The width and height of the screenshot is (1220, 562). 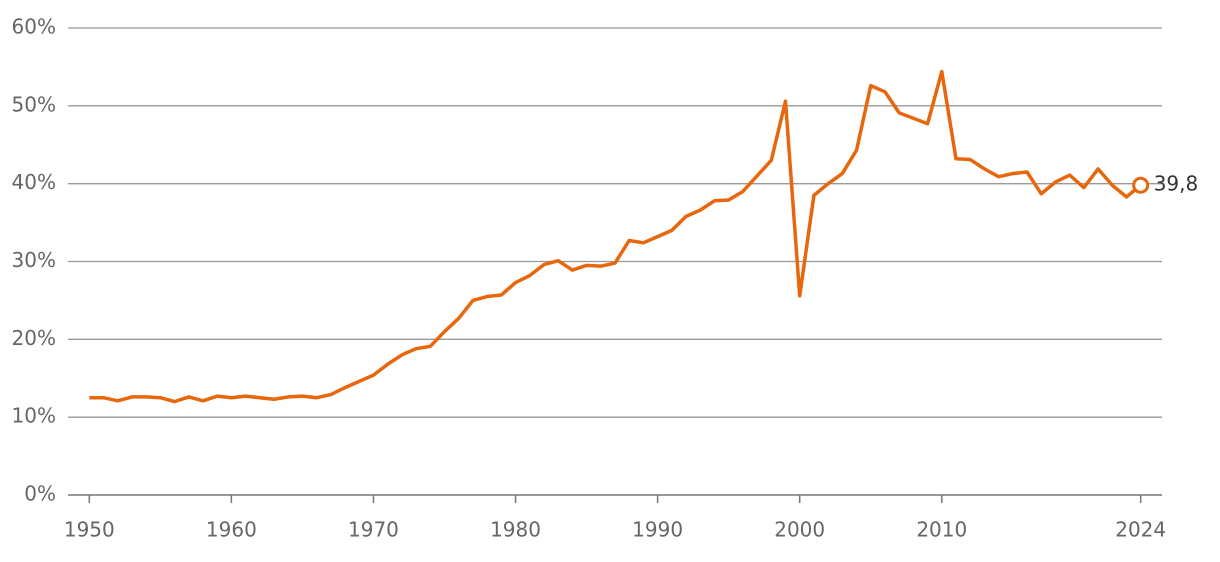 What do you see at coordinates (34, 104) in the screenshot?
I see `y-tick-label: 50%` at bounding box center [34, 104].